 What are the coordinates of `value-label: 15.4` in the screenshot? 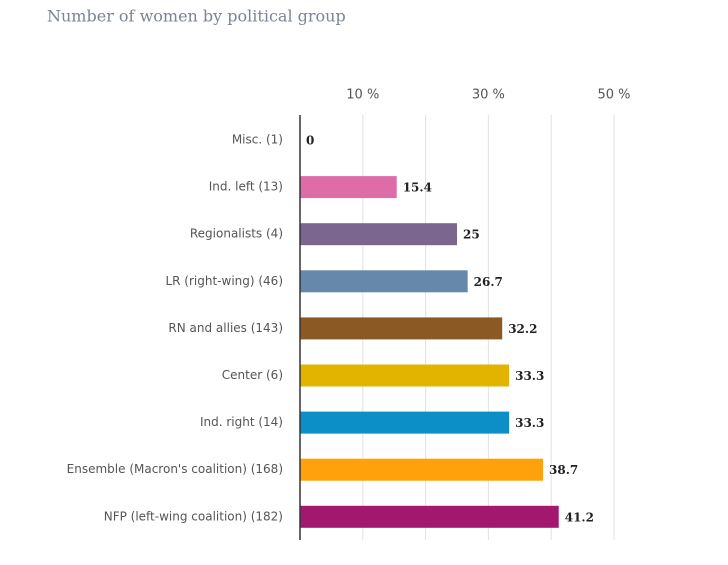 It's located at (417, 188).